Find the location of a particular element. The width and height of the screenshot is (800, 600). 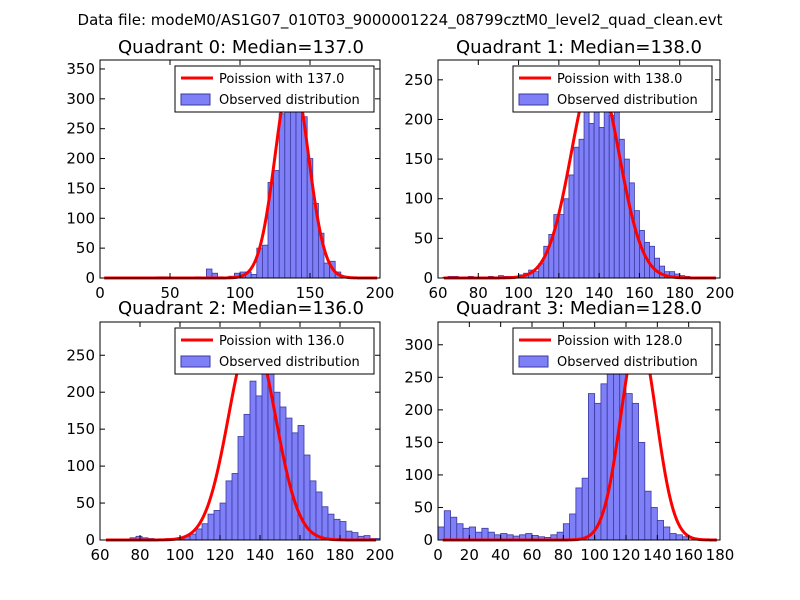

x-tick-label: 20 is located at coordinates (469, 555).